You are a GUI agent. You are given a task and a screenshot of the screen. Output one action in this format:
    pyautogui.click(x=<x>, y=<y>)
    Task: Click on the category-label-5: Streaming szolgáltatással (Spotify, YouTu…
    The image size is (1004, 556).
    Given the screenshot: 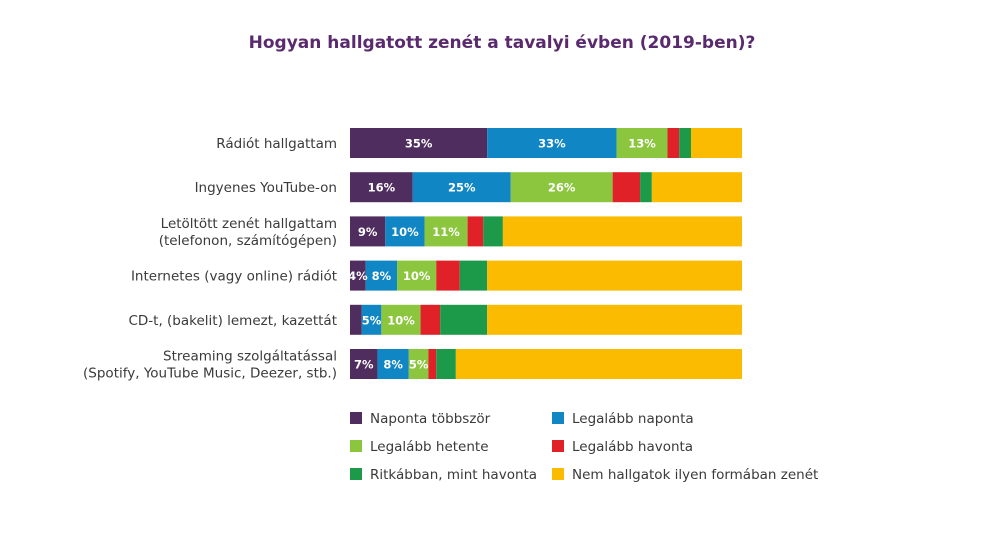 What is the action you would take?
    pyautogui.click(x=210, y=365)
    